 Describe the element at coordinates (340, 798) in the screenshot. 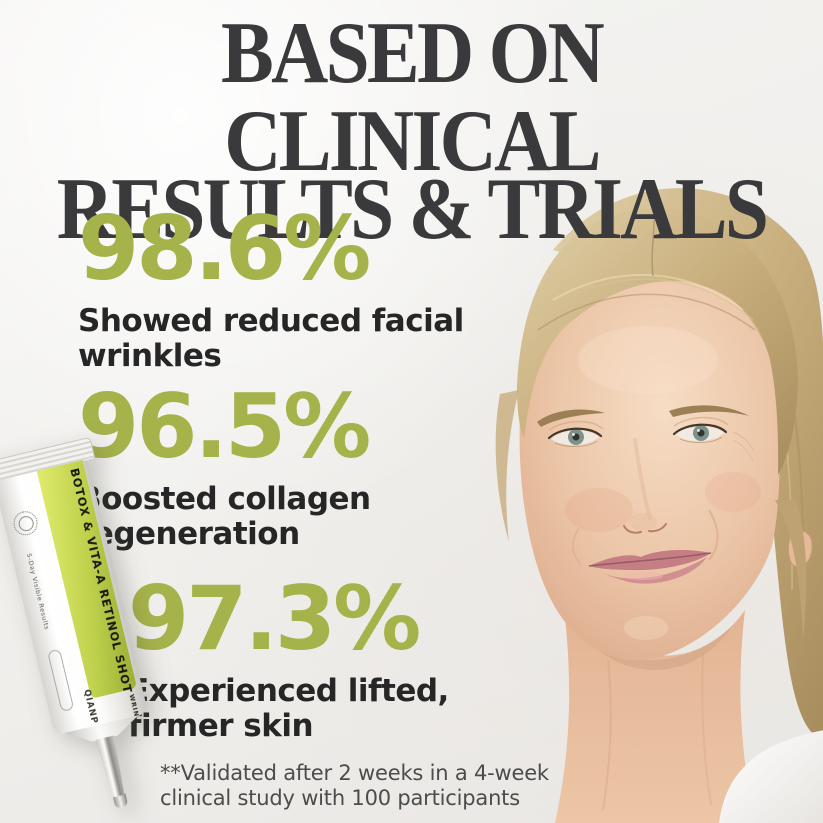

I see `footnote-line-2: clinical study with 100 participants` at that location.